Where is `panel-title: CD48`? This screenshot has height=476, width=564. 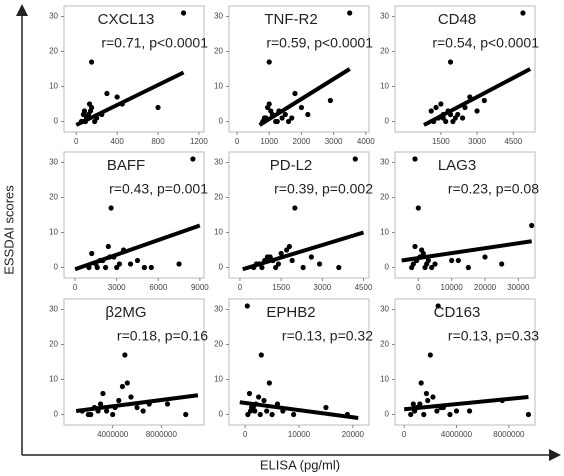
panel-title: CD48 is located at coordinates (457, 19).